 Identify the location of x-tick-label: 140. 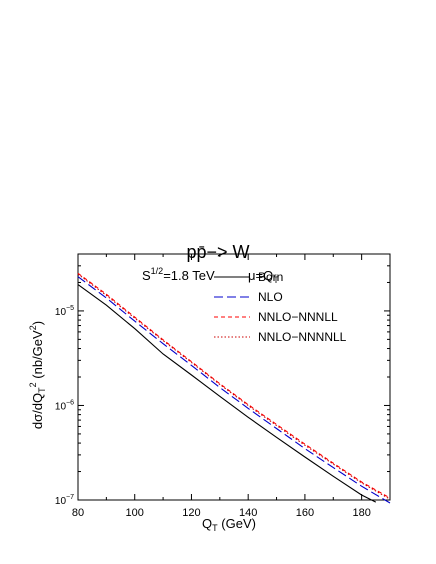
(248, 513).